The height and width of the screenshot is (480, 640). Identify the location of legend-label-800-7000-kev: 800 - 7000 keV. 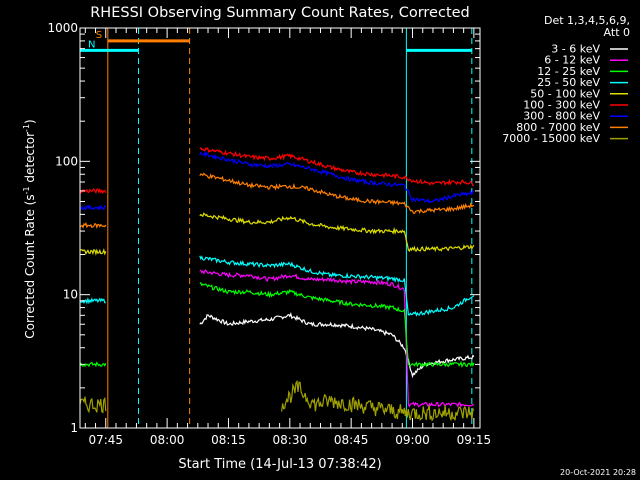
(558, 127).